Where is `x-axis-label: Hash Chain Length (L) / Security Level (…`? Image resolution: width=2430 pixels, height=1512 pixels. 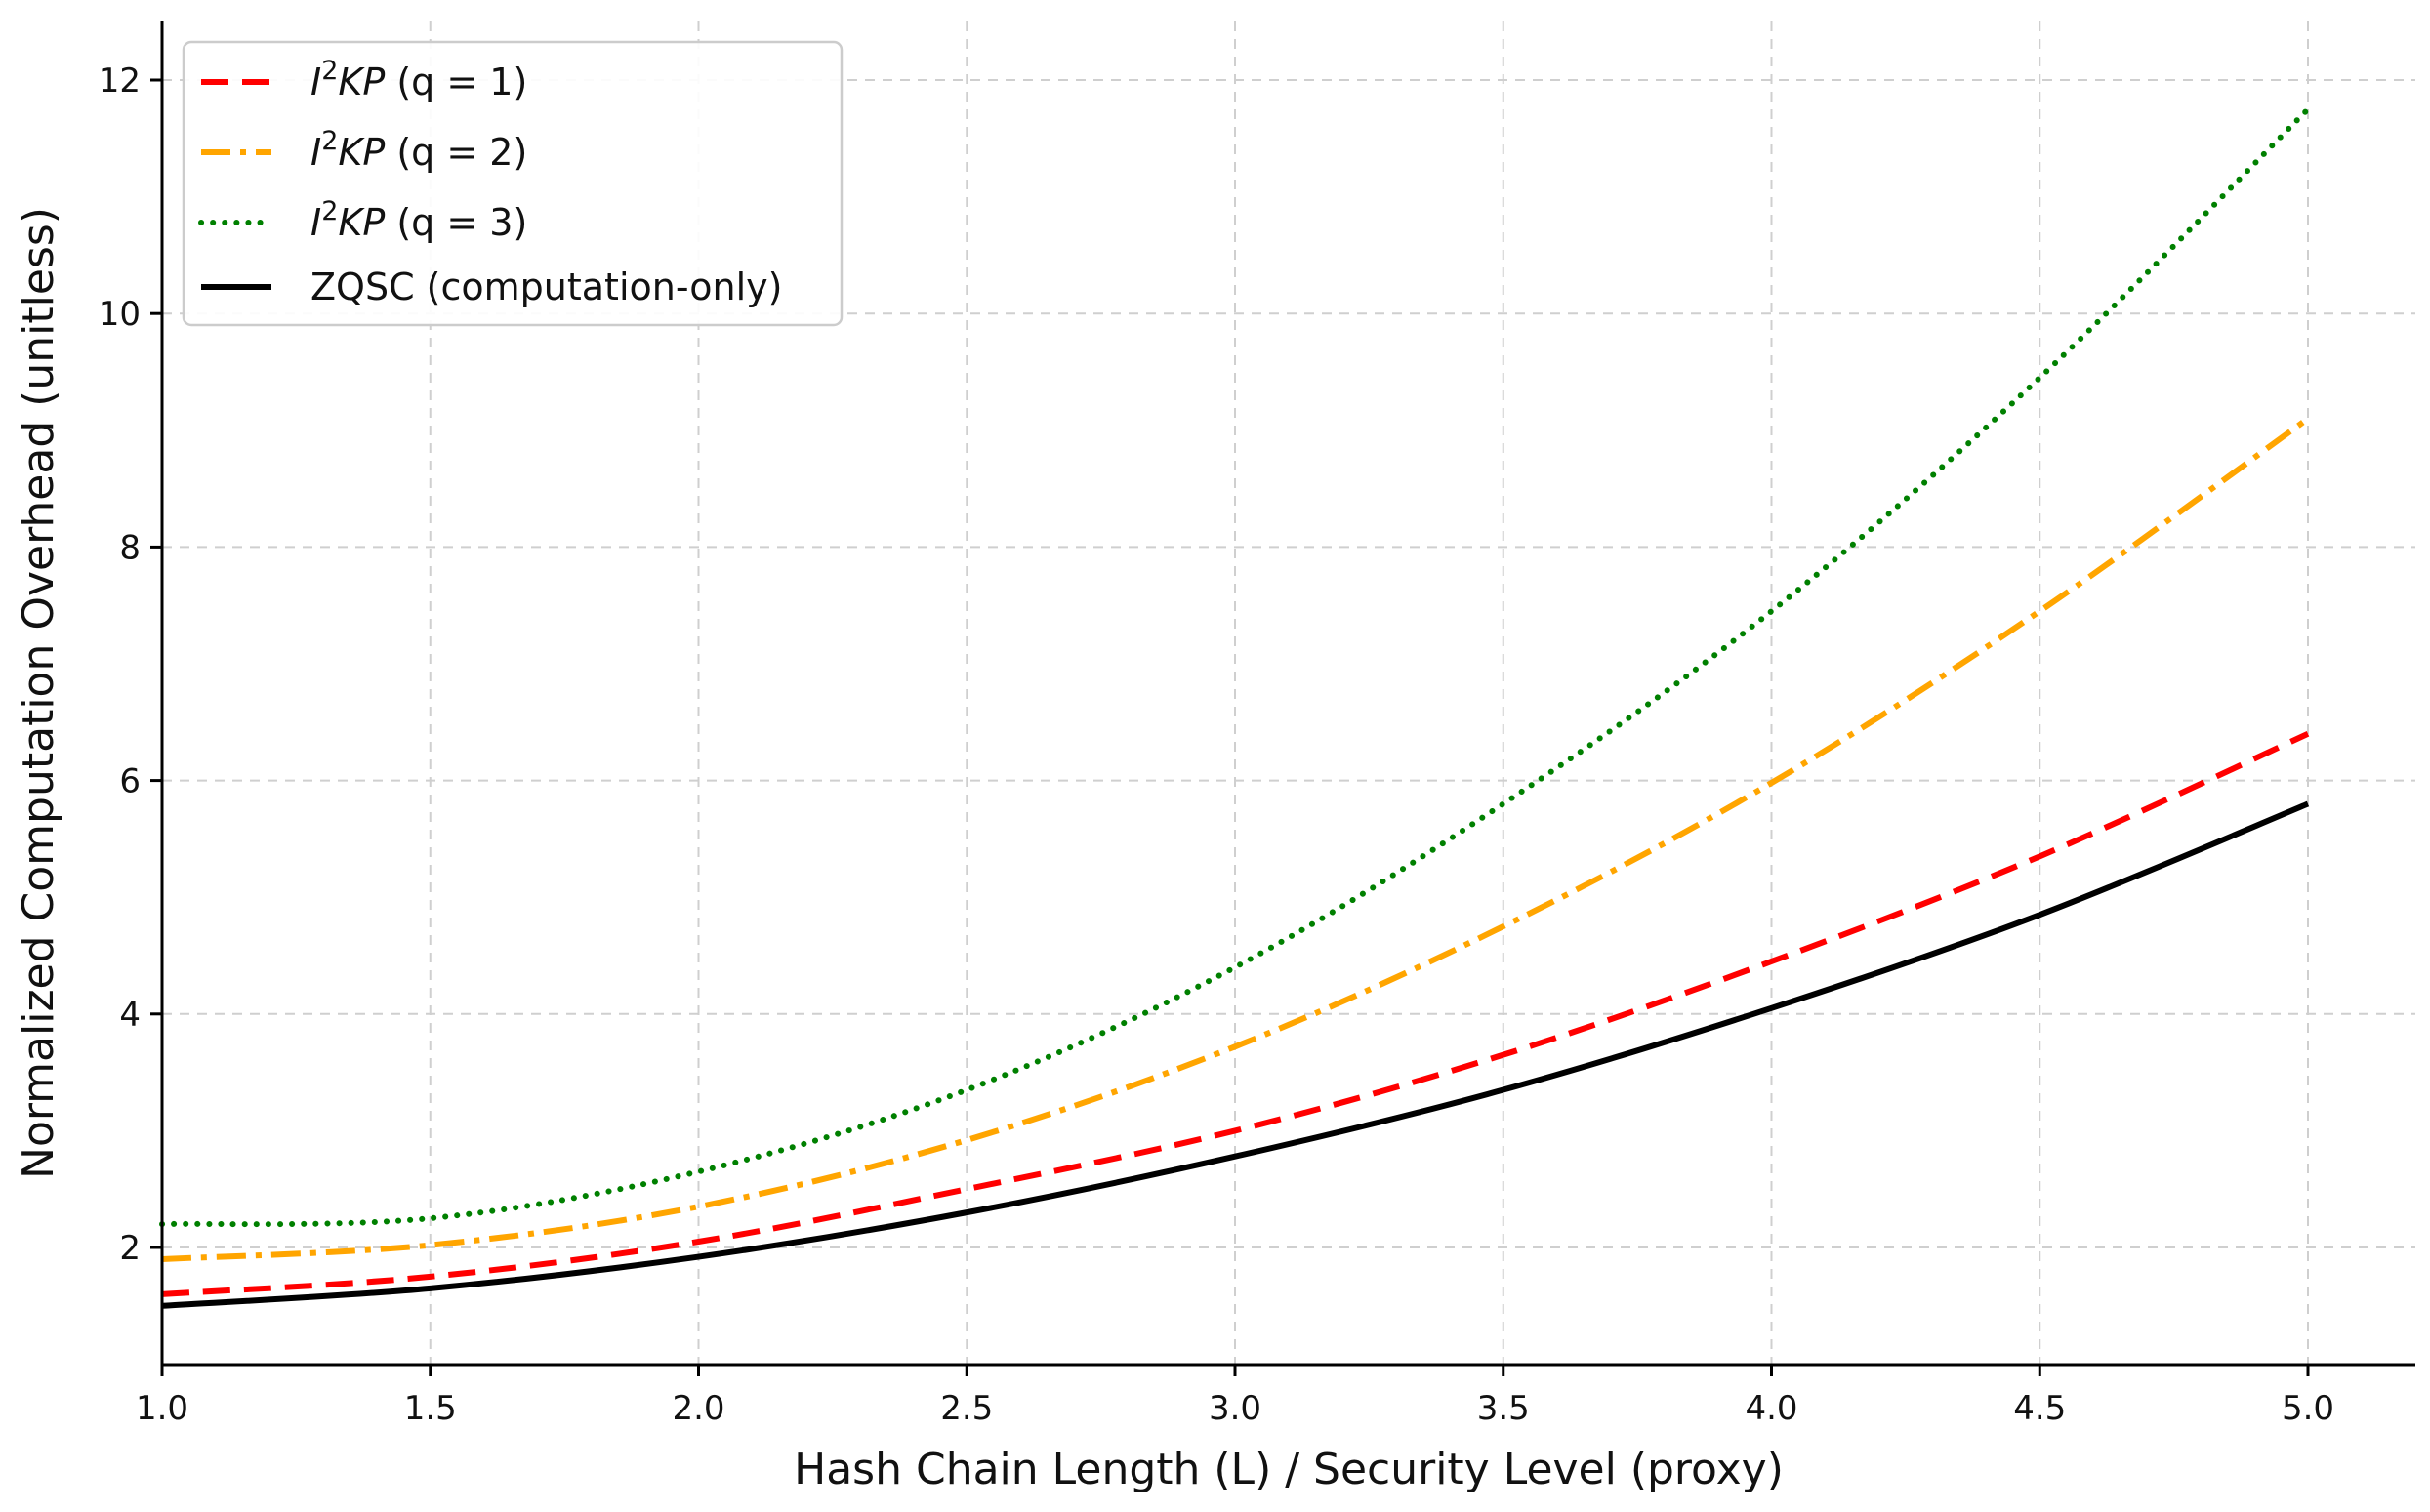 x-axis-label: Hash Chain Length (L) / Security Level (… is located at coordinates (1289, 1469).